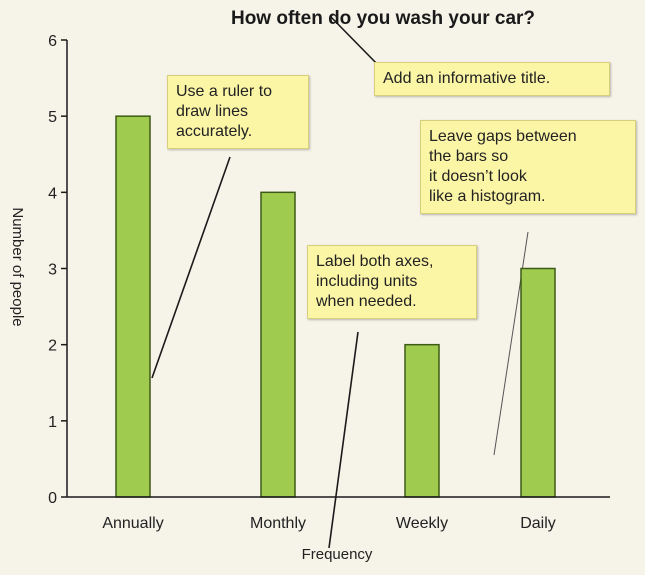 The image size is (645, 575). Describe the element at coordinates (367, 281) in the screenshot. I see `note-line: including units` at that location.